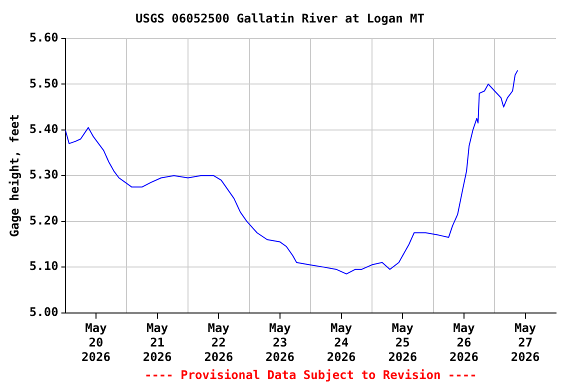  I want to click on y-tick-label: 5.30, so click(43, 175).